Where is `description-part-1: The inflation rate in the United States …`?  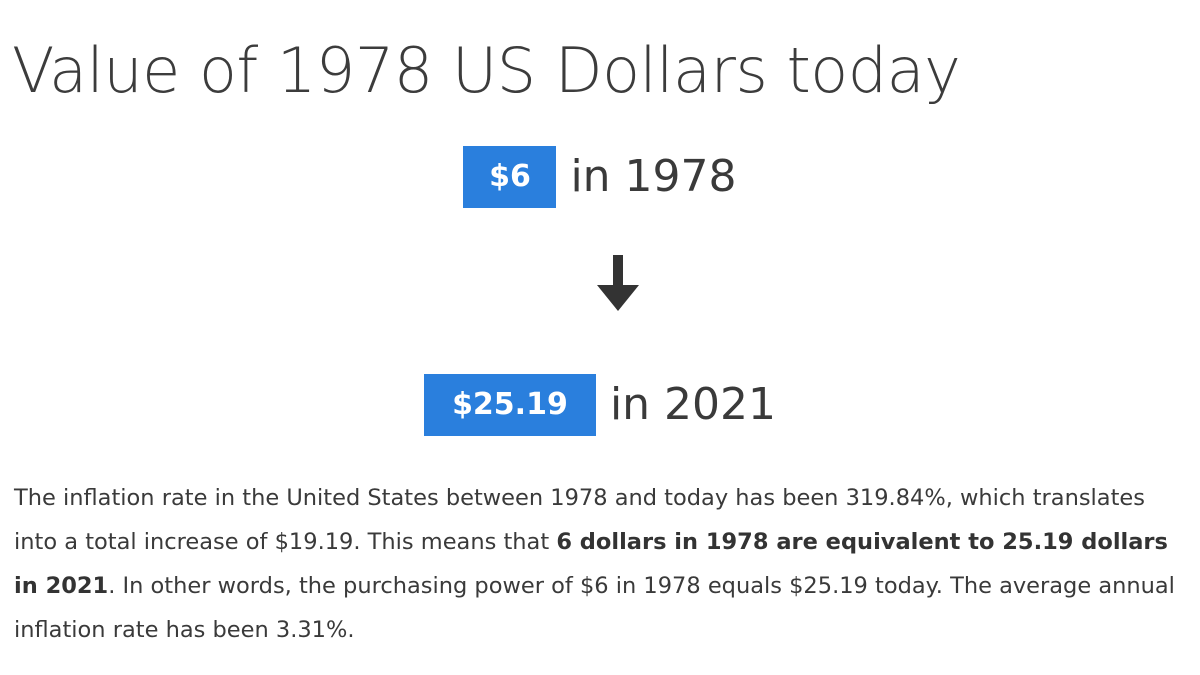
description-part-1: The inflation rate in the United States … is located at coordinates (579, 520).